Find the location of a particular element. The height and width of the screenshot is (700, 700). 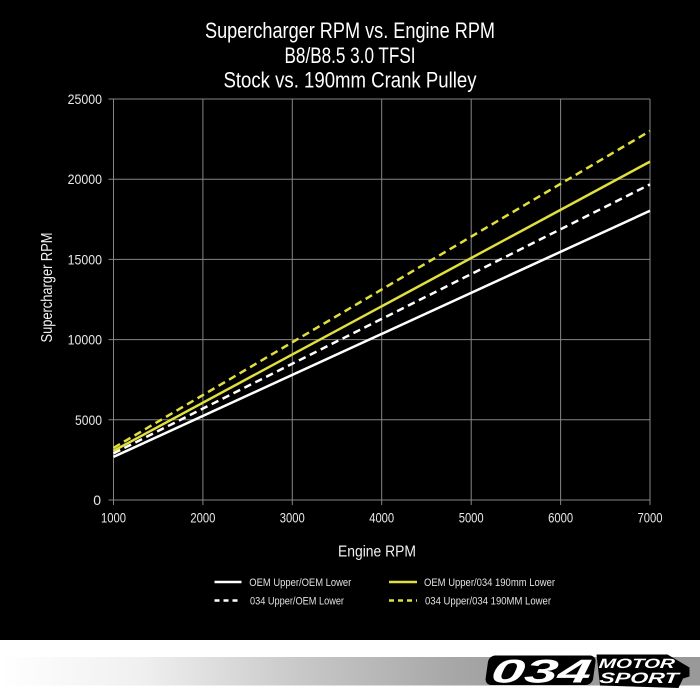

svg-text: 034 Upper/OEM Lower is located at coordinates (297, 602).